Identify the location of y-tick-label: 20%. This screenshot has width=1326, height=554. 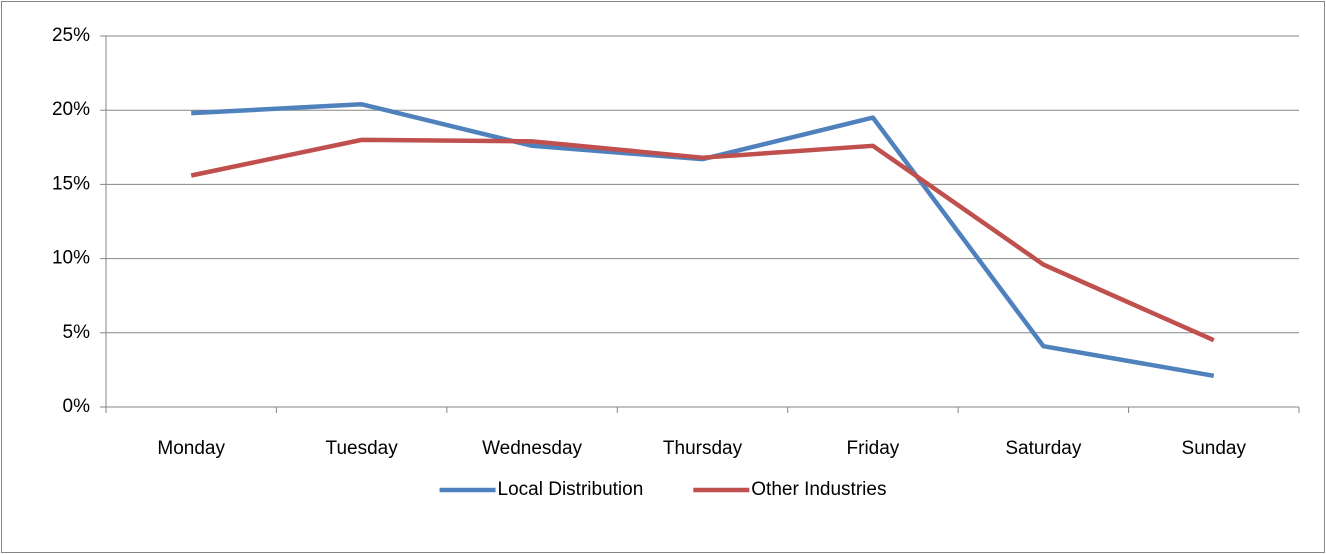
(71, 109).